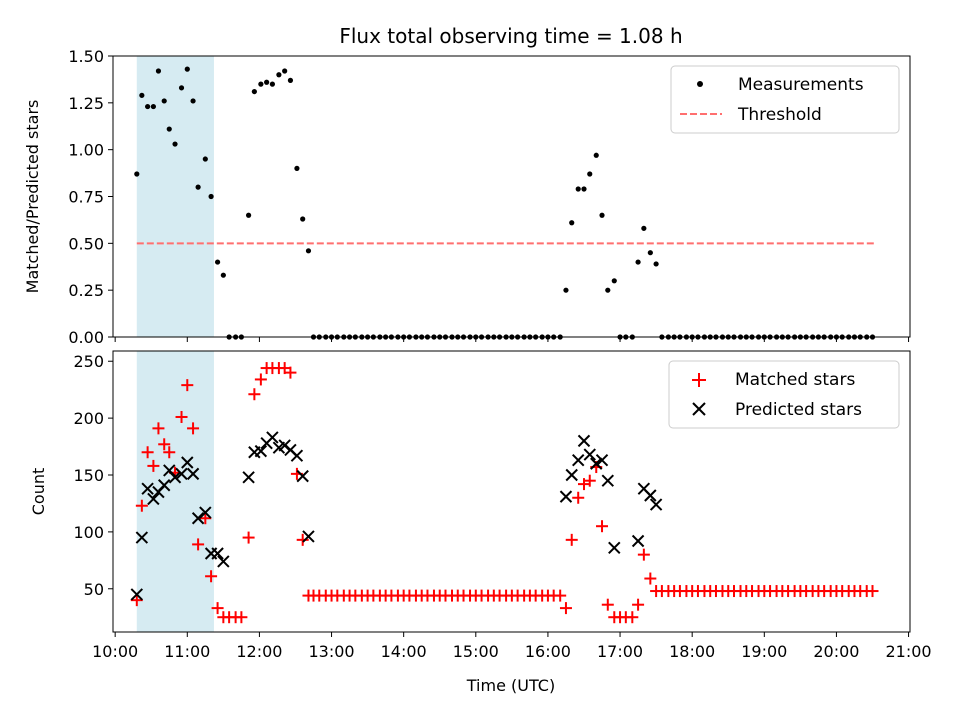  Describe the element at coordinates (175, 491) in the screenshot. I see `highlight-span` at that location.